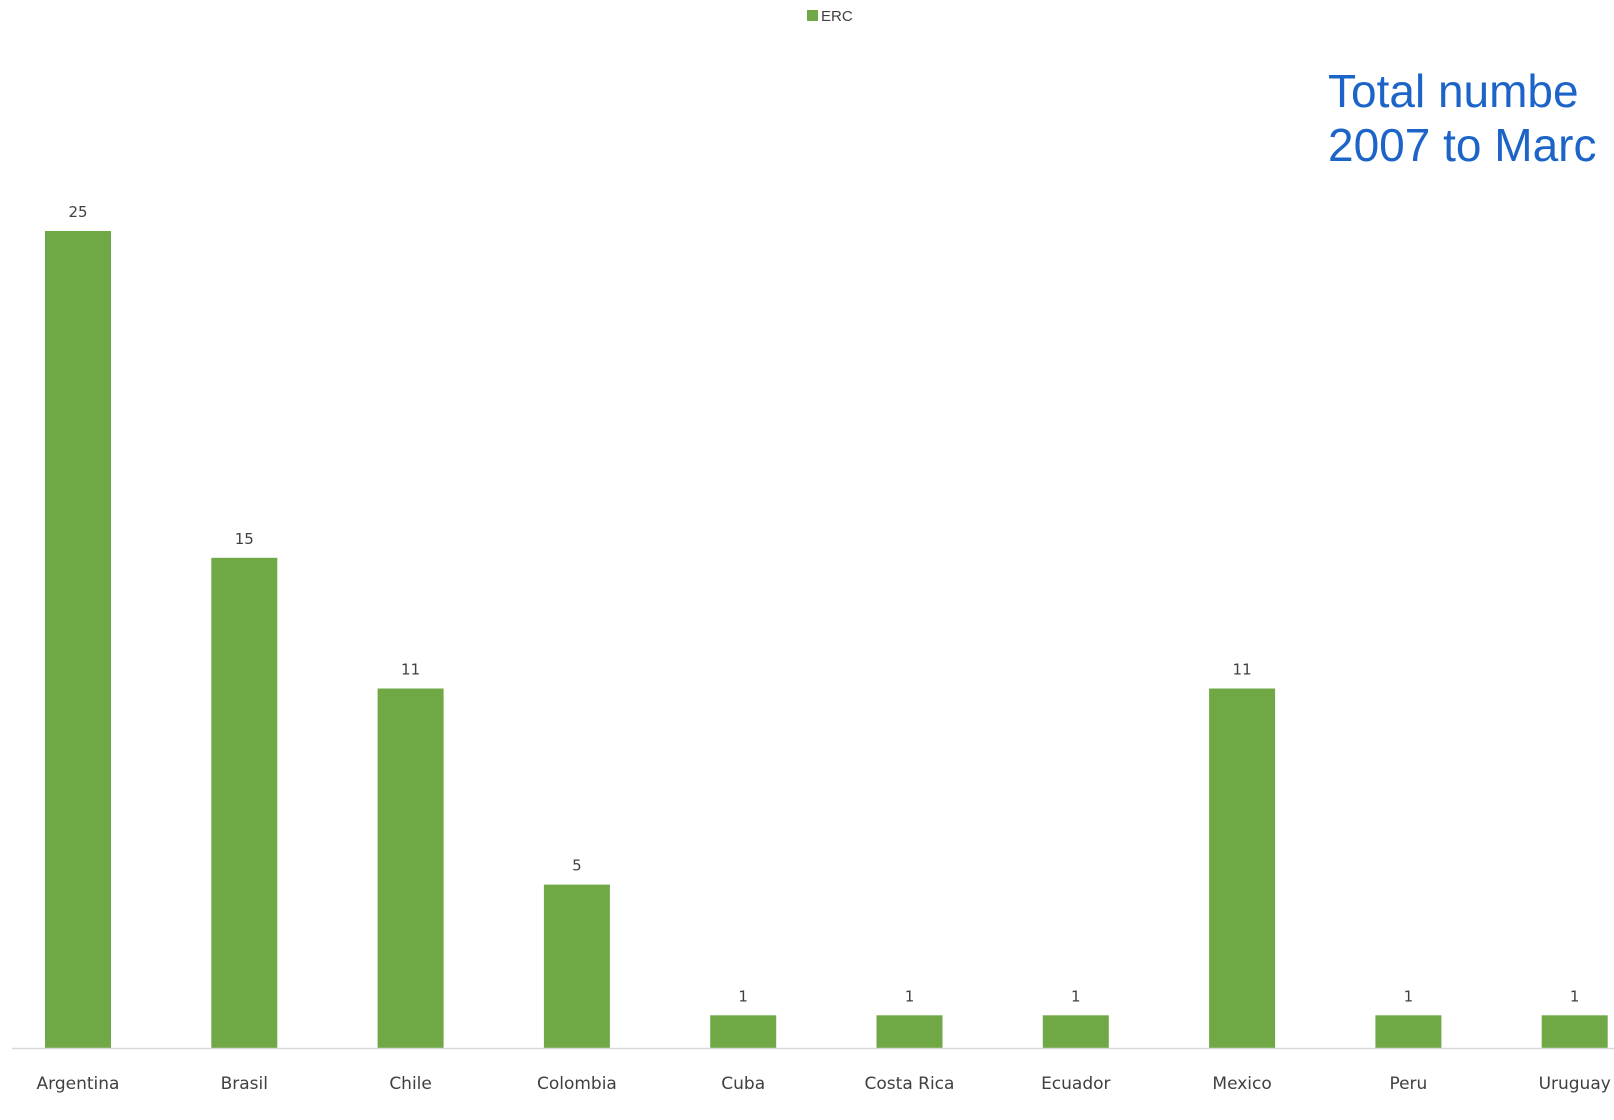 The height and width of the screenshot is (1120, 1614). What do you see at coordinates (1471, 118) in the screenshot?
I see `chart-title: Total numbe 2007 to Marc` at bounding box center [1471, 118].